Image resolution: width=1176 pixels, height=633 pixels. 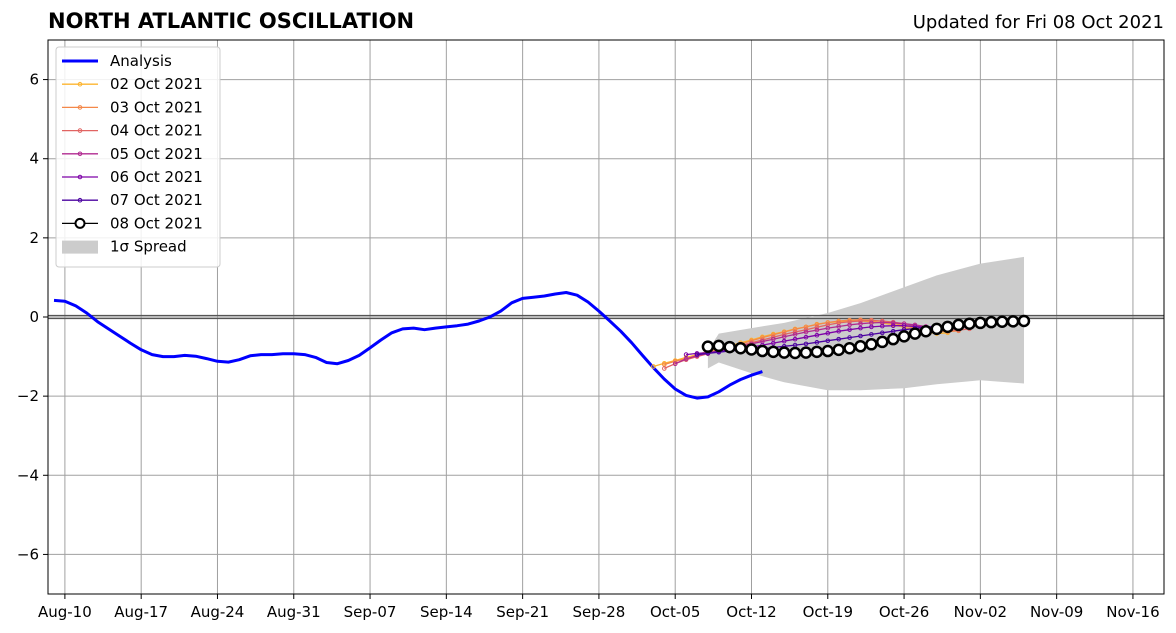 What do you see at coordinates (28, 554) in the screenshot?
I see `y-tick-label: −6` at bounding box center [28, 554].